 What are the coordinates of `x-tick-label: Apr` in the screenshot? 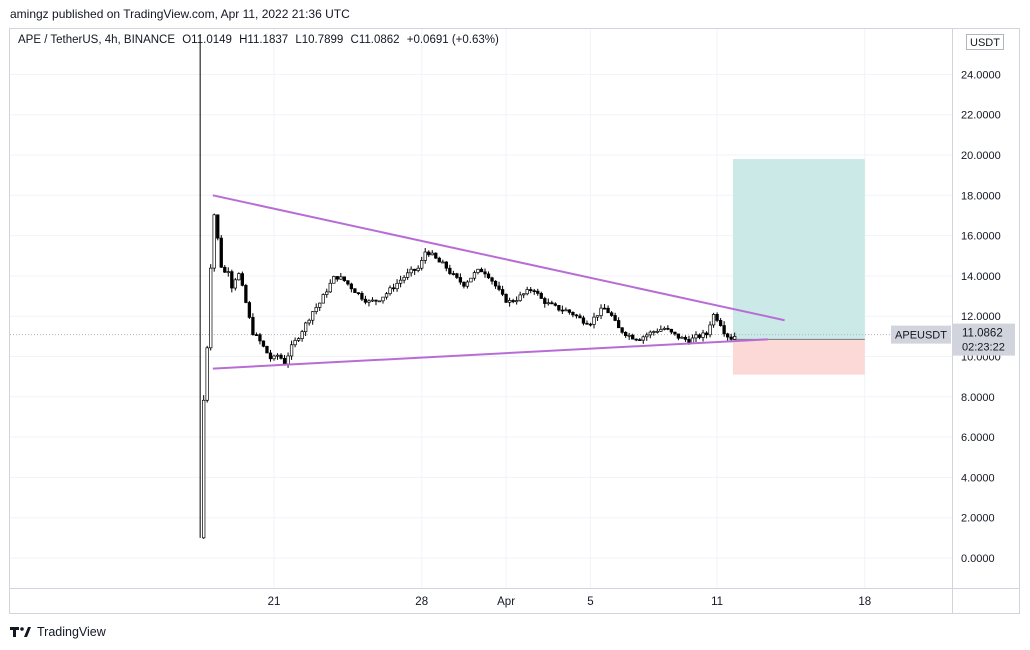 It's located at (506, 602).